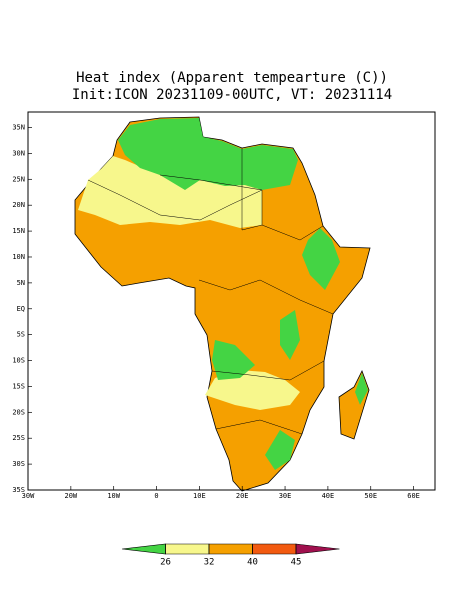 The width and height of the screenshot is (463, 600). Describe the element at coordinates (209, 563) in the screenshot. I see `colorbar-label: 32` at that location.